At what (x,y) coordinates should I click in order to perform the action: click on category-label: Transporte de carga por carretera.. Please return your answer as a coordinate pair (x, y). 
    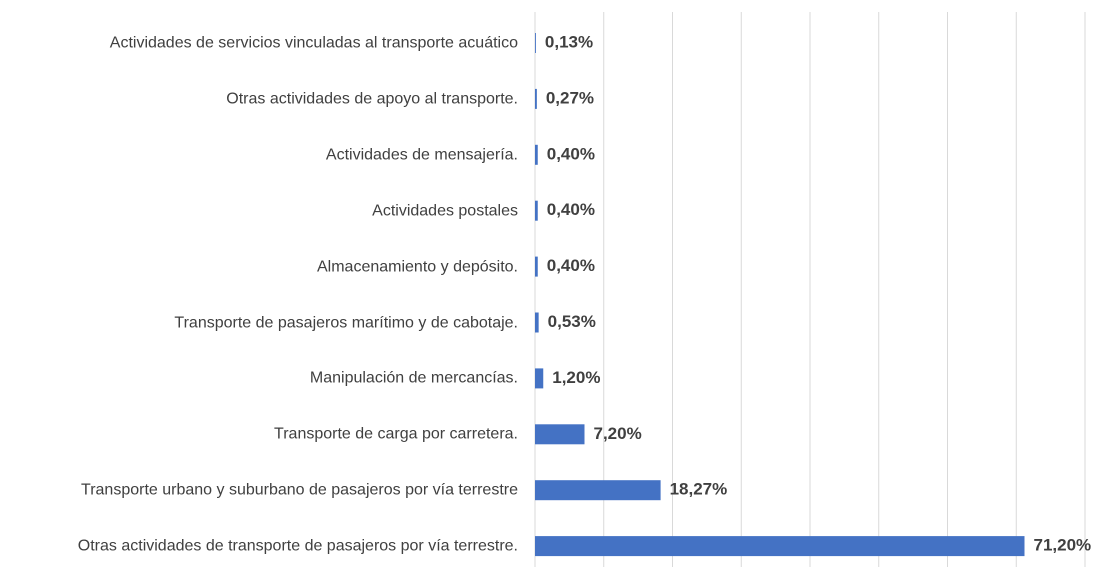
    Looking at the image, I should click on (259, 434).